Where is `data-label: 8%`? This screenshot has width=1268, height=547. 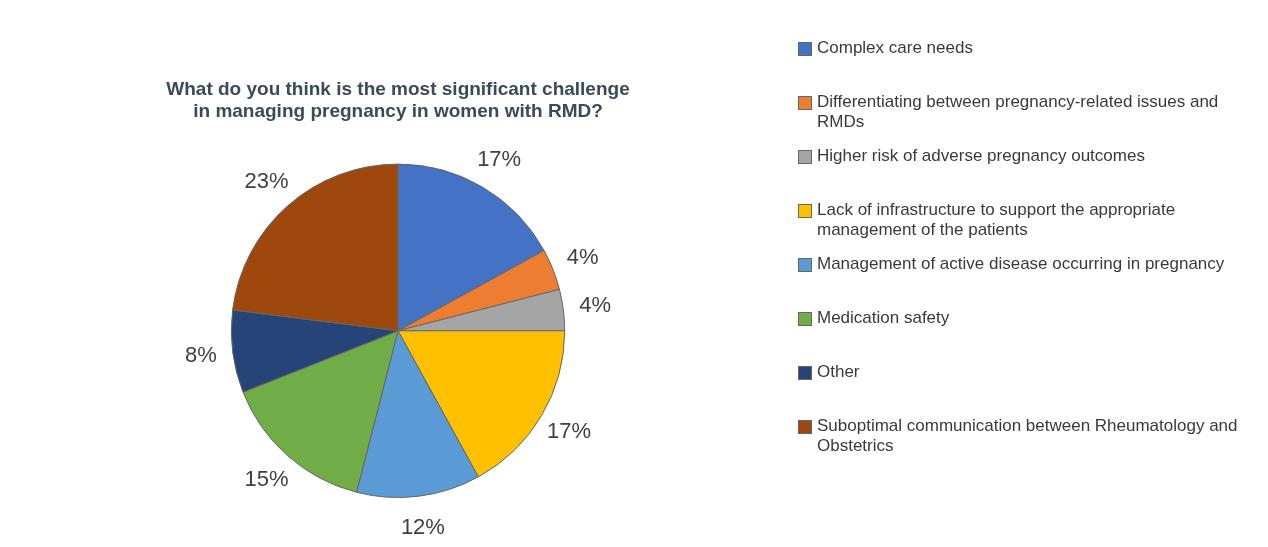
data-label: 8% is located at coordinates (200, 354).